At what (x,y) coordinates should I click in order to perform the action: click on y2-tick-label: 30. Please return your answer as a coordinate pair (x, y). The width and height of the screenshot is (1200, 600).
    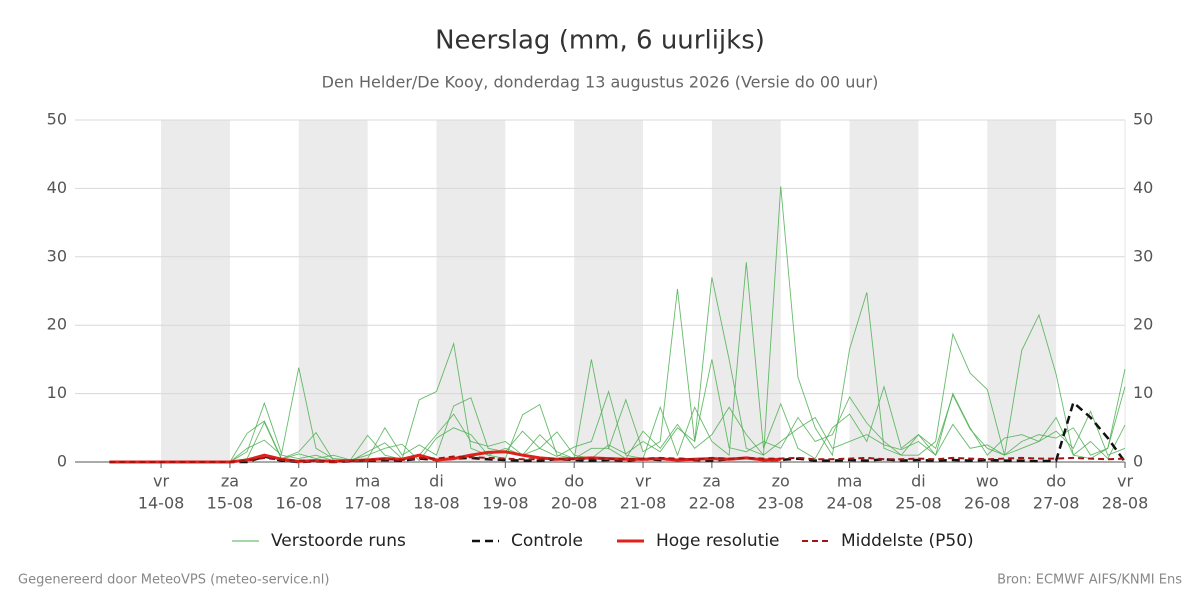
    Looking at the image, I should click on (1143, 255).